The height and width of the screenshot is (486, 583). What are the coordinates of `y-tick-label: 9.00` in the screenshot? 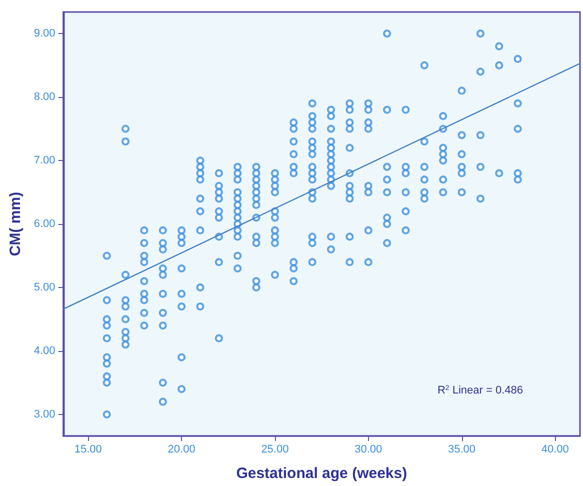 It's located at (45, 34).